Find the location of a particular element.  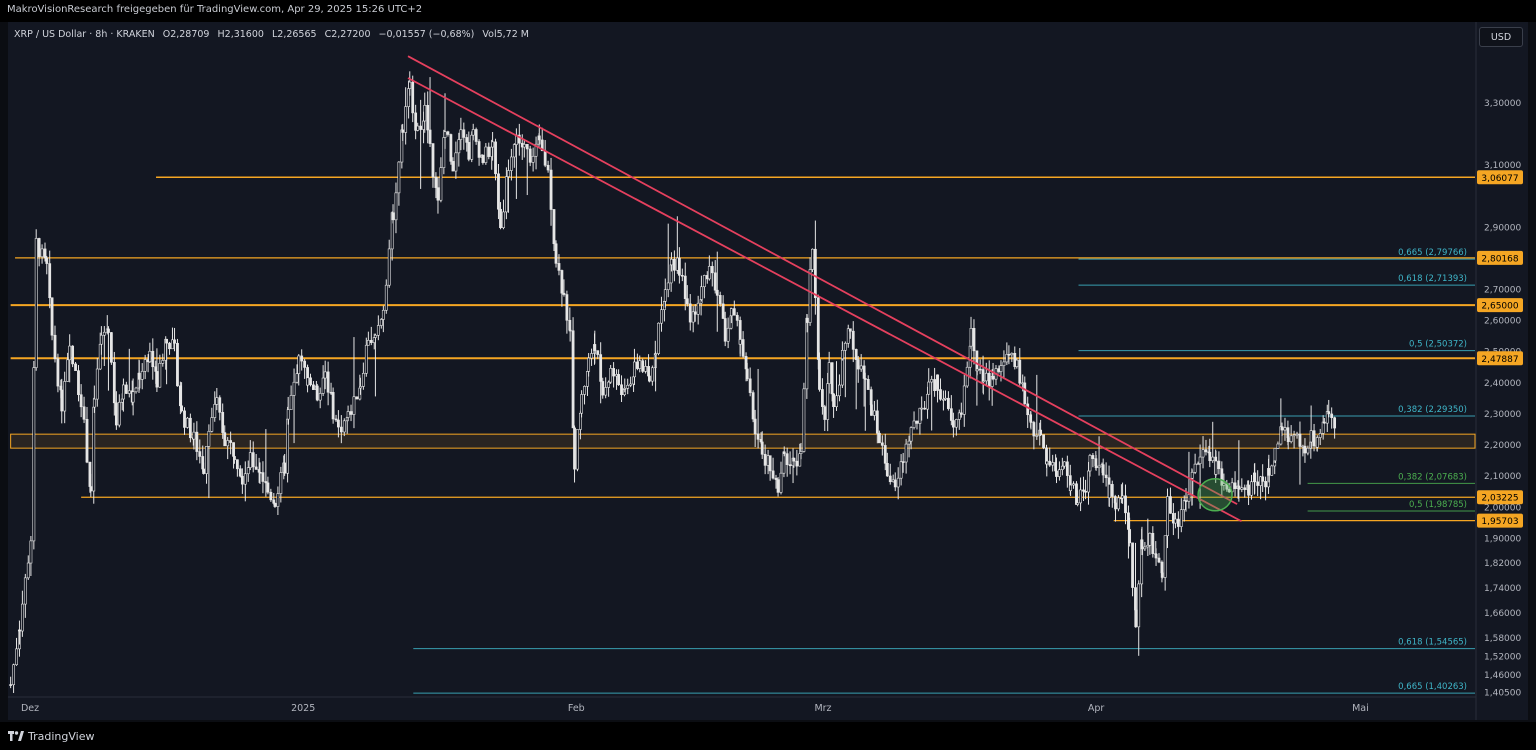

highlight-circle is located at coordinates (1215, 495).